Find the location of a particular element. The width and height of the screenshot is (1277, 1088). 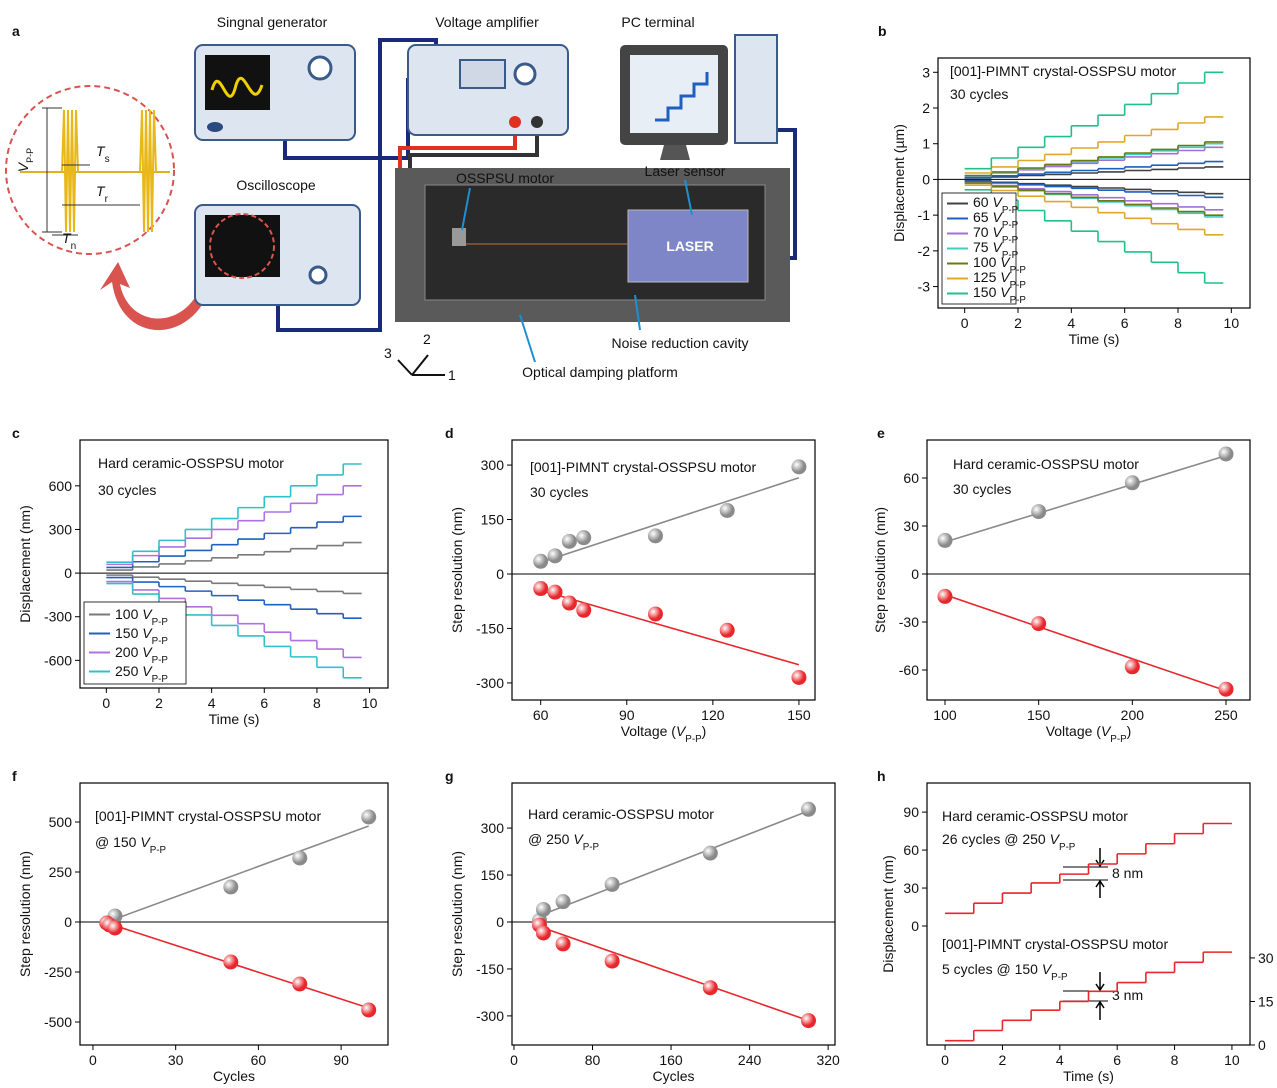

display is located at coordinates (482, 74).